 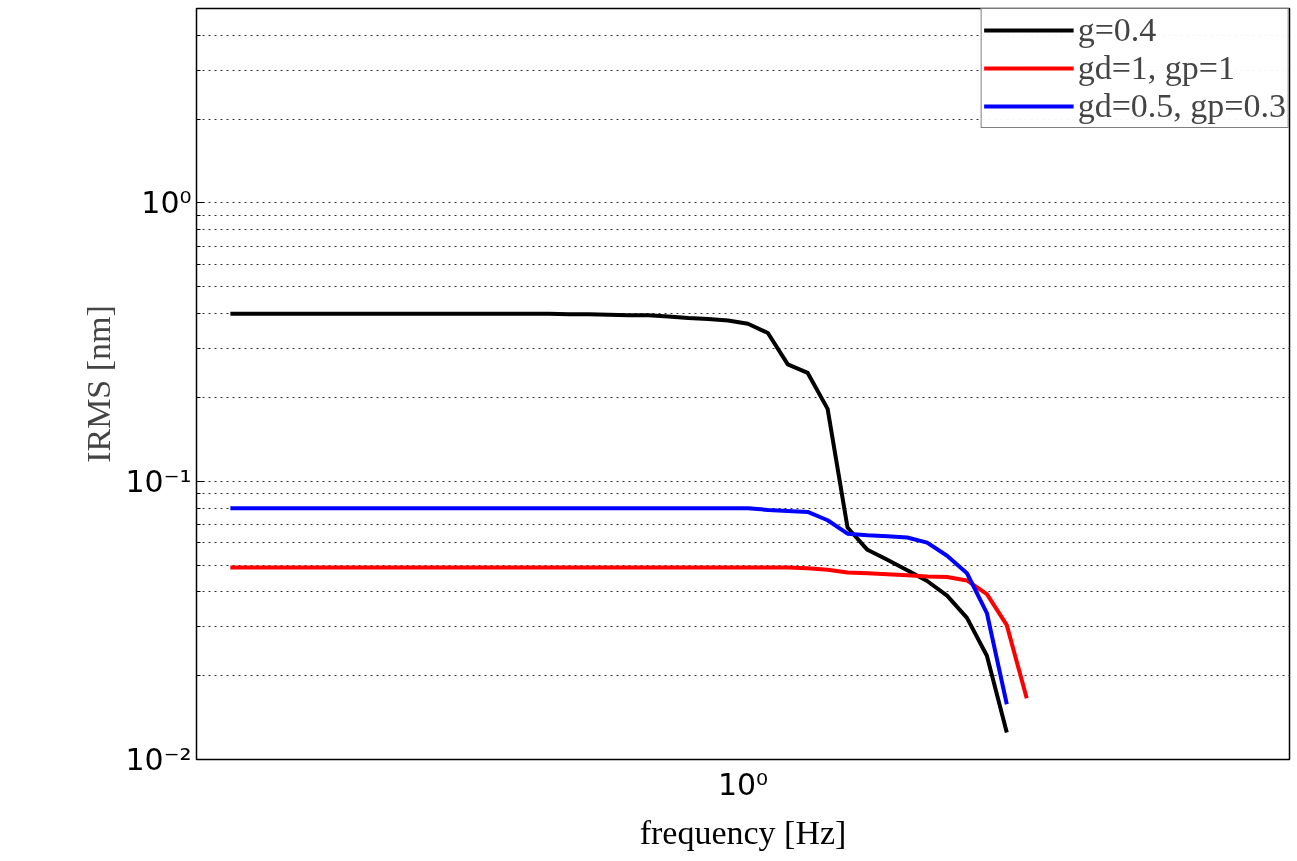 I want to click on legend-label: g=0.4, so click(x=1117, y=30).